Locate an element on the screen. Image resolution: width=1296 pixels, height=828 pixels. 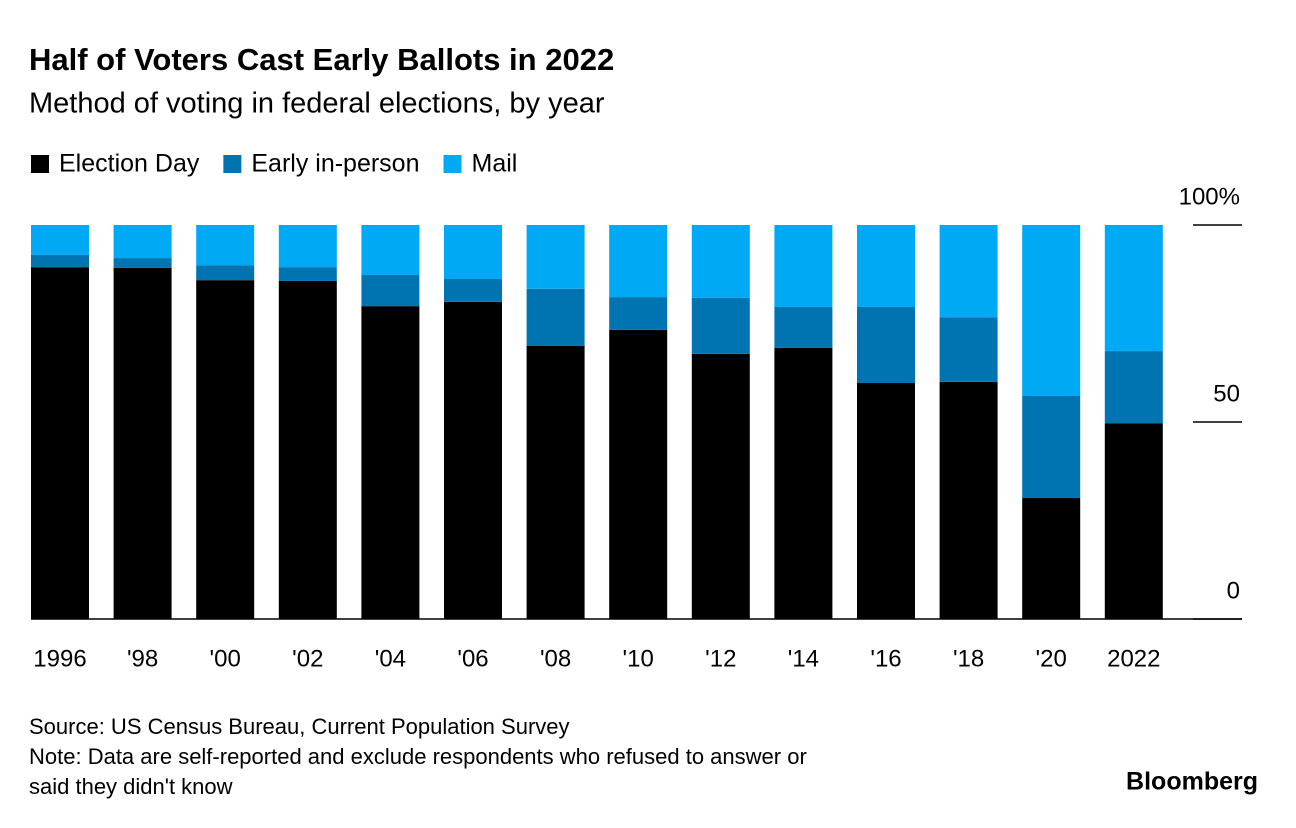
legend-label: Election Day is located at coordinates (129, 164).